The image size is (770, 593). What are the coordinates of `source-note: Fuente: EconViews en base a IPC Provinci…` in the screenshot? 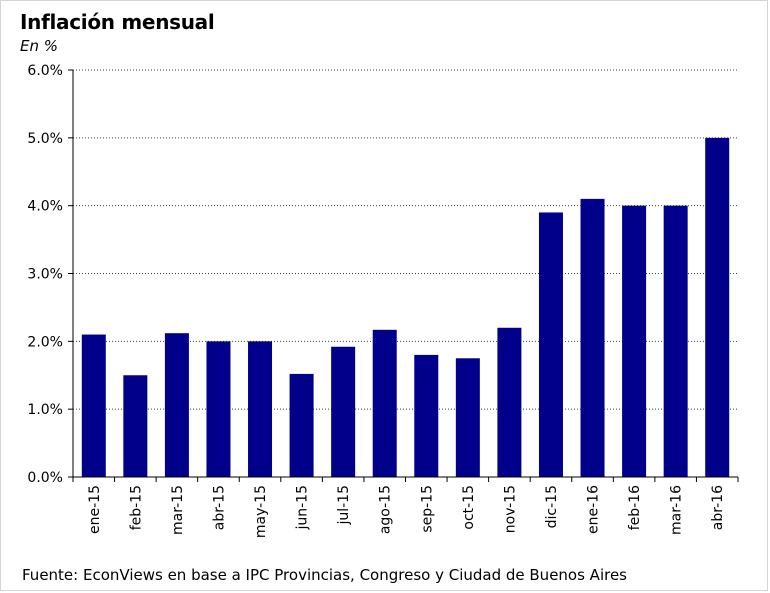 It's located at (324, 575).